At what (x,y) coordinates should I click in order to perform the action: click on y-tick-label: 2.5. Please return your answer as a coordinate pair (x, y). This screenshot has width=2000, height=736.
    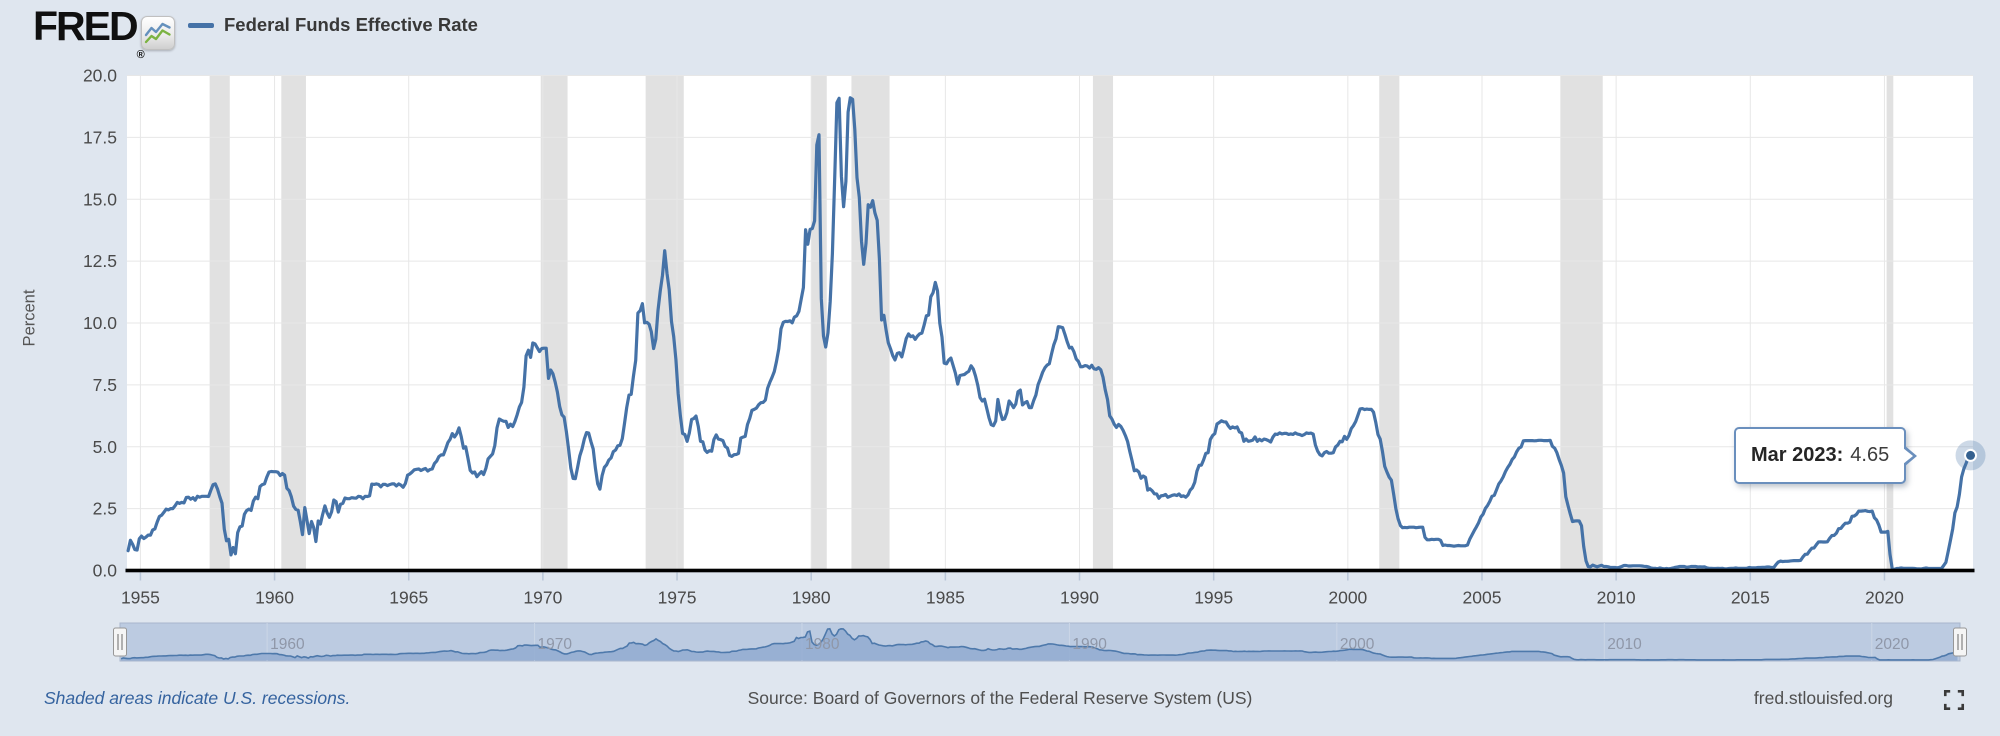
    Looking at the image, I should click on (105, 509).